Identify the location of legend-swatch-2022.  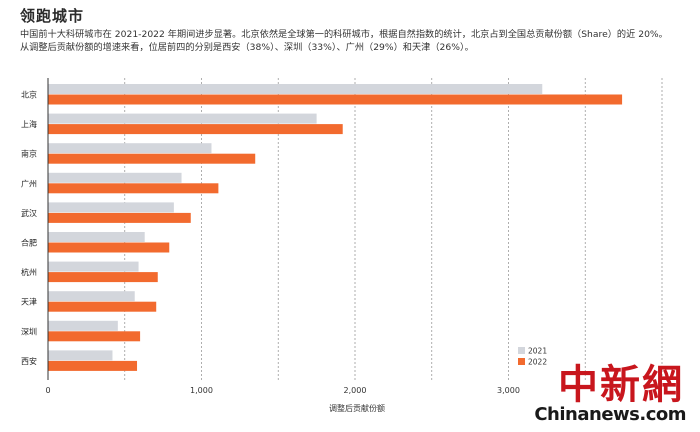
(521, 361).